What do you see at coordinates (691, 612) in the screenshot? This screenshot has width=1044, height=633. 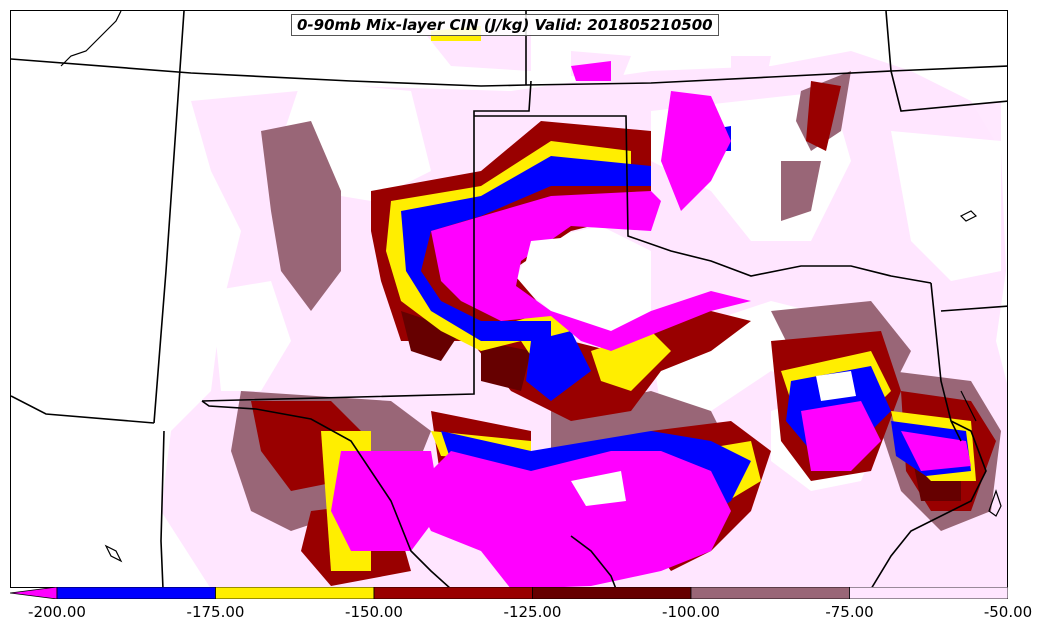 I see `colorbar-tick-label: -100.00` at bounding box center [691, 612].